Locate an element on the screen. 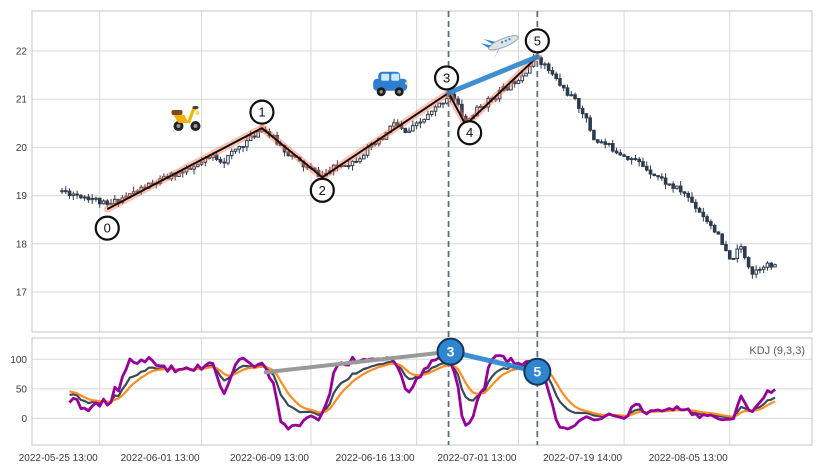 This screenshot has height=471, width=819. wave-marker-2: 2 is located at coordinates (322, 190).